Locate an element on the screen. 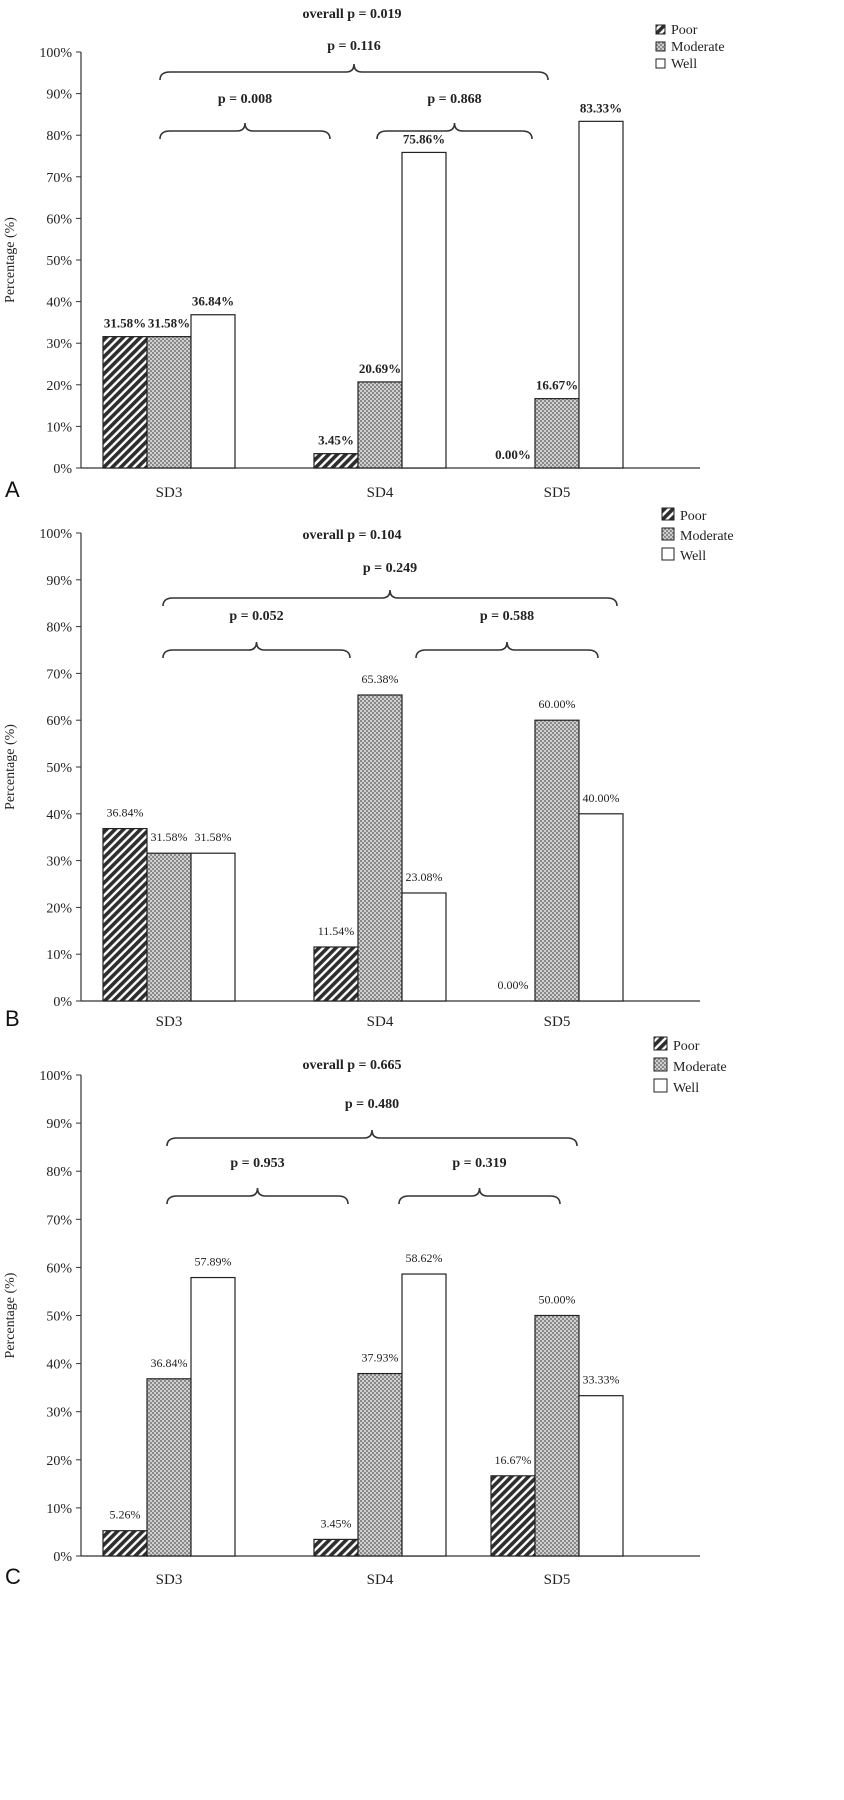 The height and width of the screenshot is (1800, 844). panel-a-legend-swatch-well is located at coordinates (660, 63).